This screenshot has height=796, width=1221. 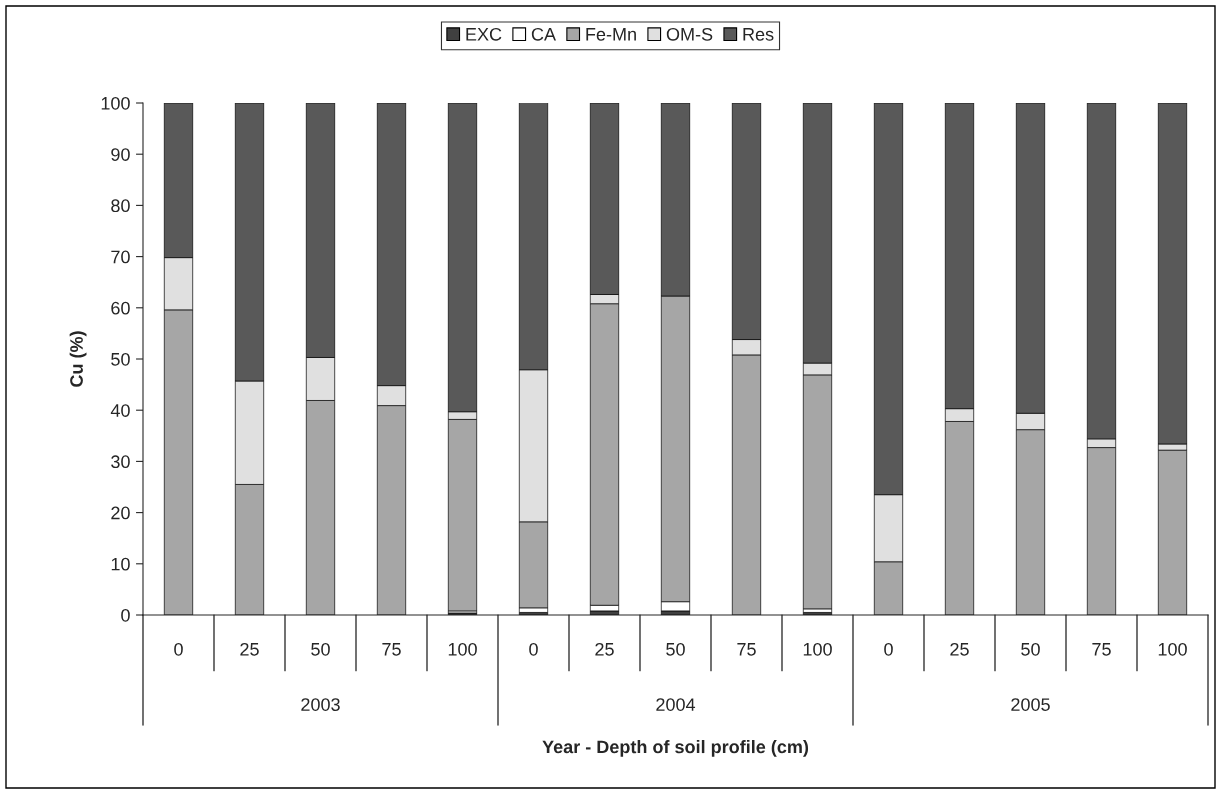 What do you see at coordinates (120, 410) in the screenshot?
I see `y-tick-label: 40` at bounding box center [120, 410].